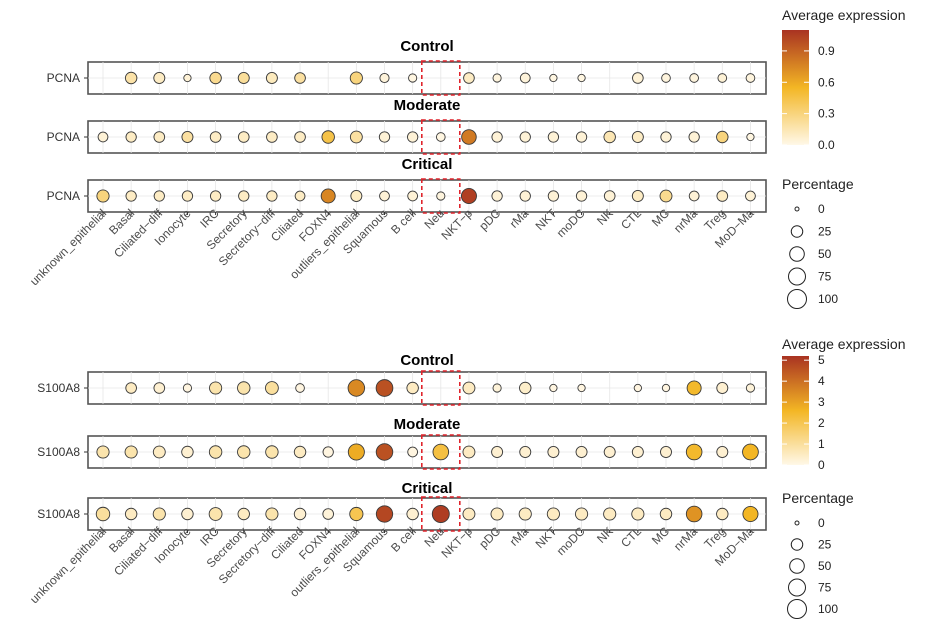 The width and height of the screenshot is (935, 624). What do you see at coordinates (68, 565) in the screenshot?
I see `x-tick-label: unknown_epithelial` at bounding box center [68, 565].